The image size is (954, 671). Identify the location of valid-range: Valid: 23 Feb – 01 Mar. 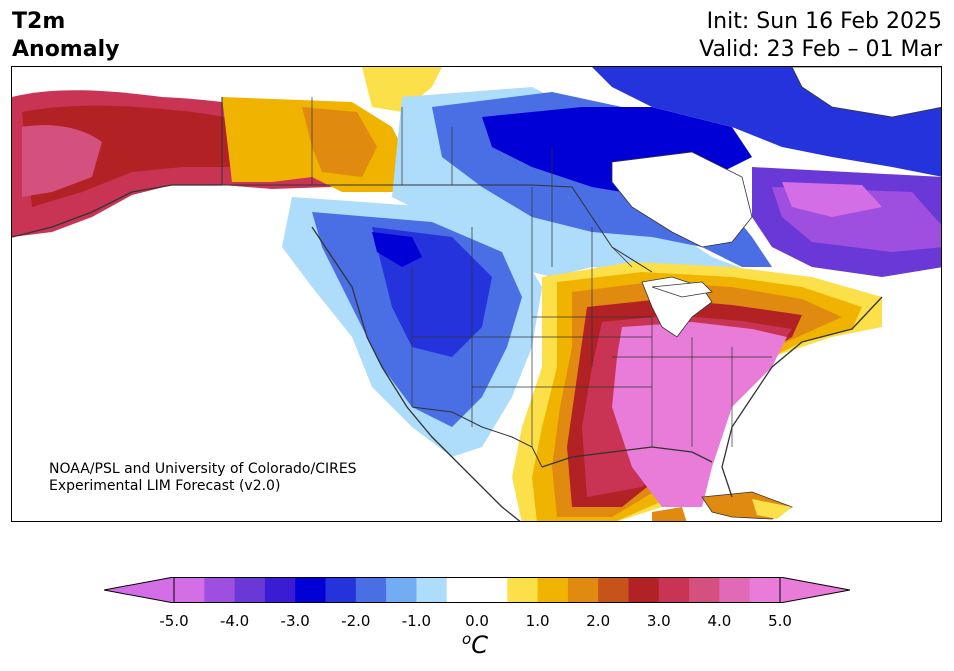
(820, 49).